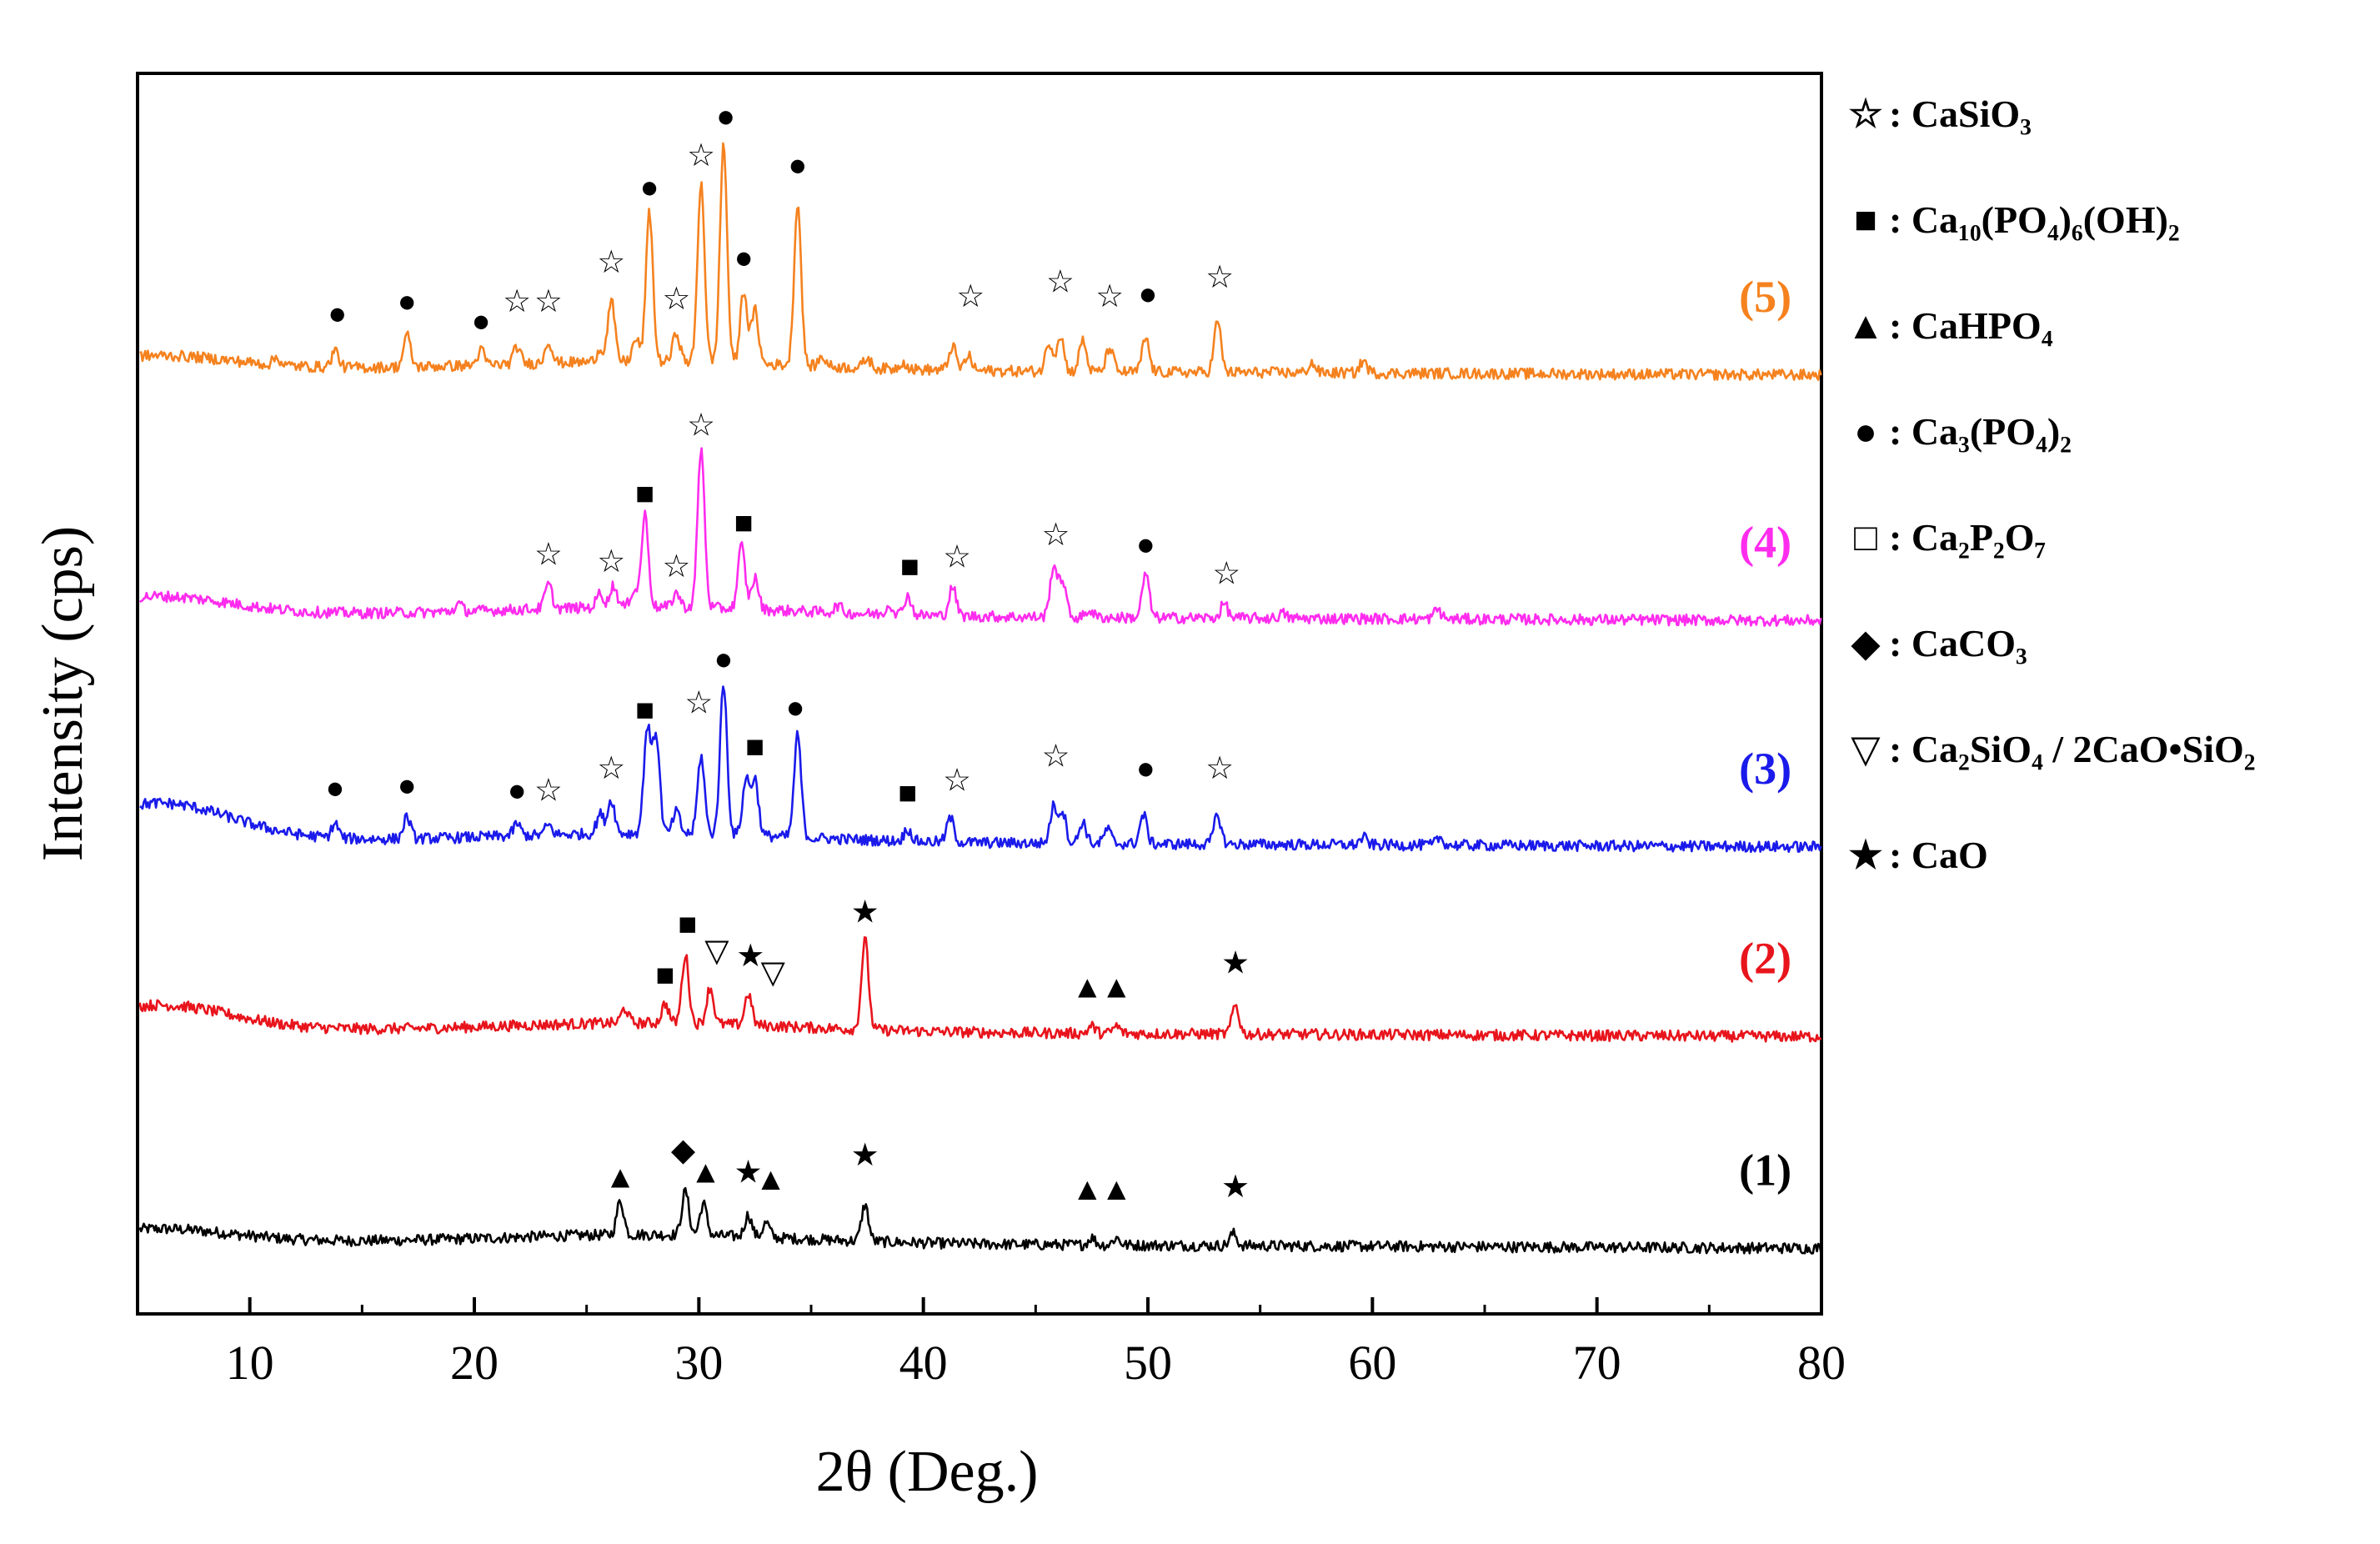  Describe the element at coordinates (1865, 537) in the screenshot. I see `legend-symbol: □` at that location.